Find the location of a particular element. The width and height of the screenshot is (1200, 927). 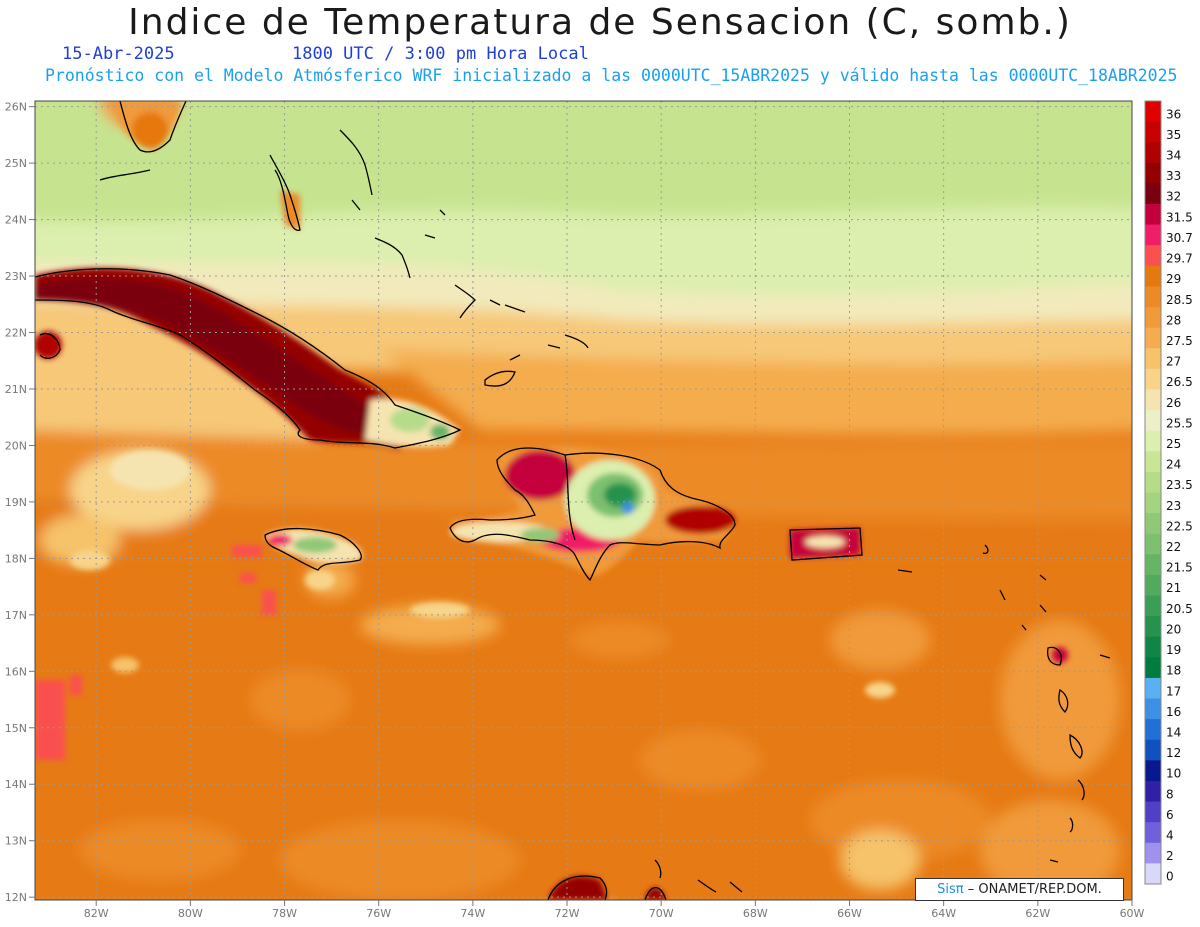

legend-label: 12 is located at coordinates (1173, 753).